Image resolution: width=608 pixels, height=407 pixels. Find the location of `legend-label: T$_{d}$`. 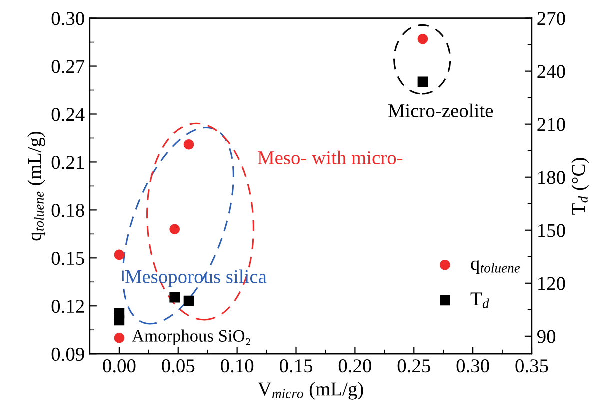

legend-label: T$_{d}$ is located at coordinates (480, 300).